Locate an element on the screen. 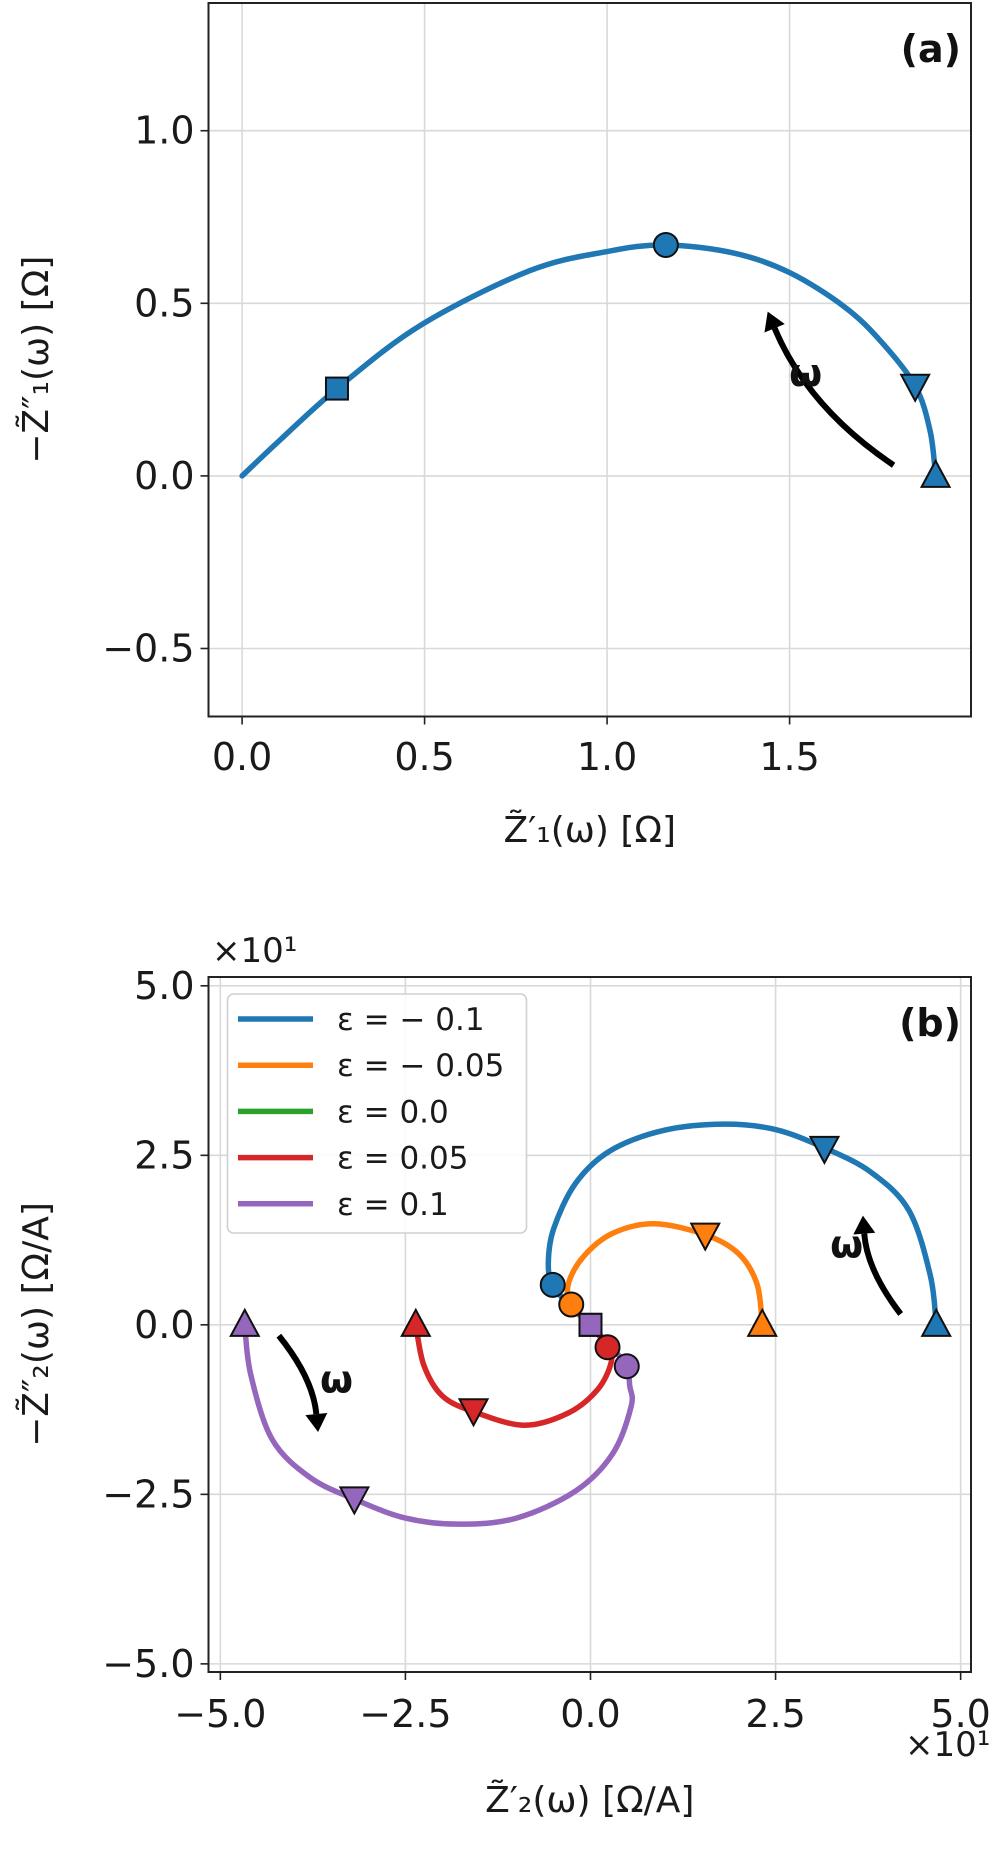  x-offset-text: ×10¹ is located at coordinates (947, 1745).